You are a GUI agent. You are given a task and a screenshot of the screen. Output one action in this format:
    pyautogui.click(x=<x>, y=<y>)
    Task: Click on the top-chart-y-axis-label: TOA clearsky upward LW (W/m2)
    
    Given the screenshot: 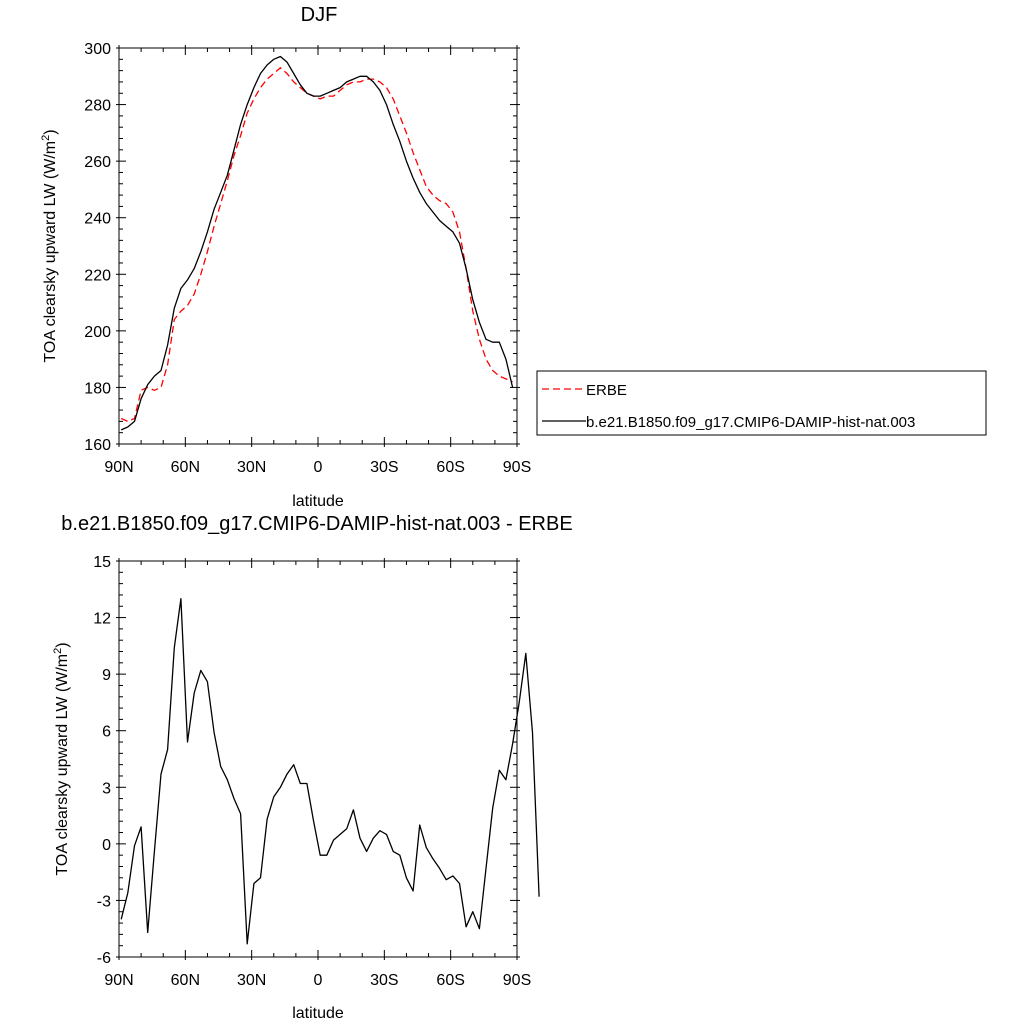 What is the action you would take?
    pyautogui.click(x=49, y=245)
    